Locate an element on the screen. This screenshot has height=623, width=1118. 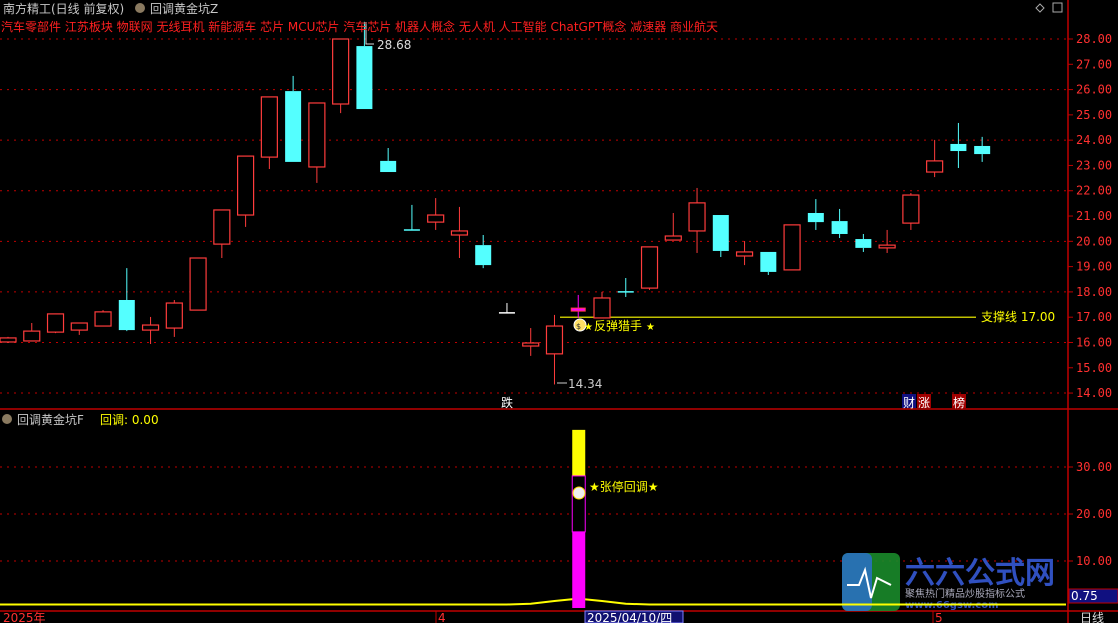
cursor-date: 2025/04/10/四 is located at coordinates (629, 617).